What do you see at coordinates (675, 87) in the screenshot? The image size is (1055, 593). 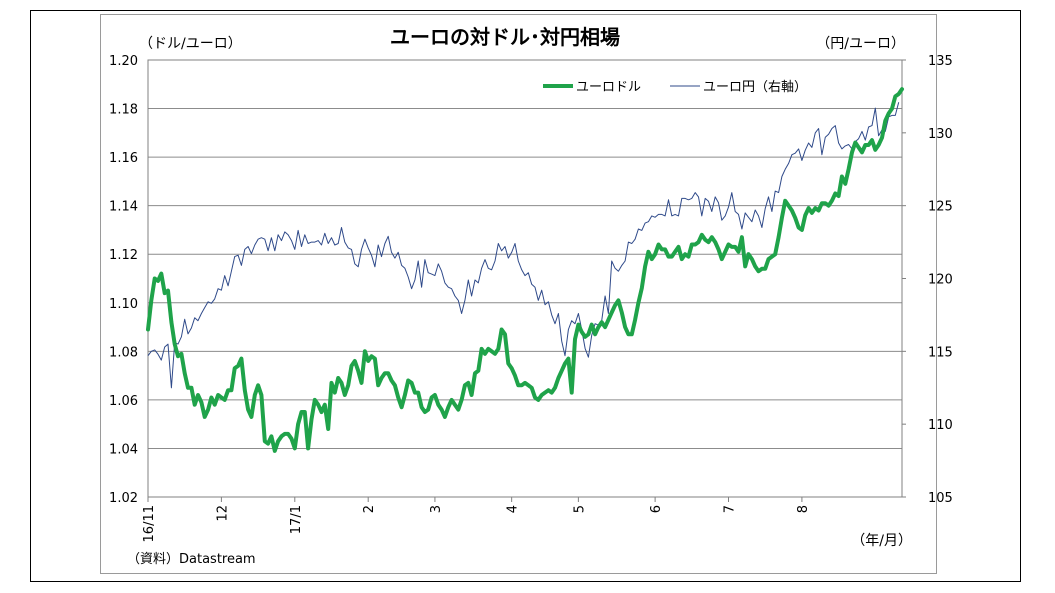 I see `legend: ユーロドル ユーロ円（右軸）` at bounding box center [675, 87].